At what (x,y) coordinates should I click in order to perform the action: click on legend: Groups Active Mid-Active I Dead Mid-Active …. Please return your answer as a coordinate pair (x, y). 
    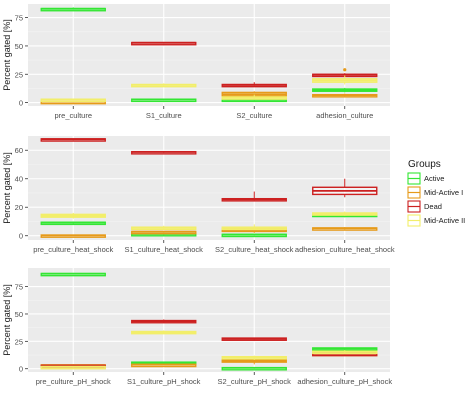
    Looking at the image, I should click on (436, 193).